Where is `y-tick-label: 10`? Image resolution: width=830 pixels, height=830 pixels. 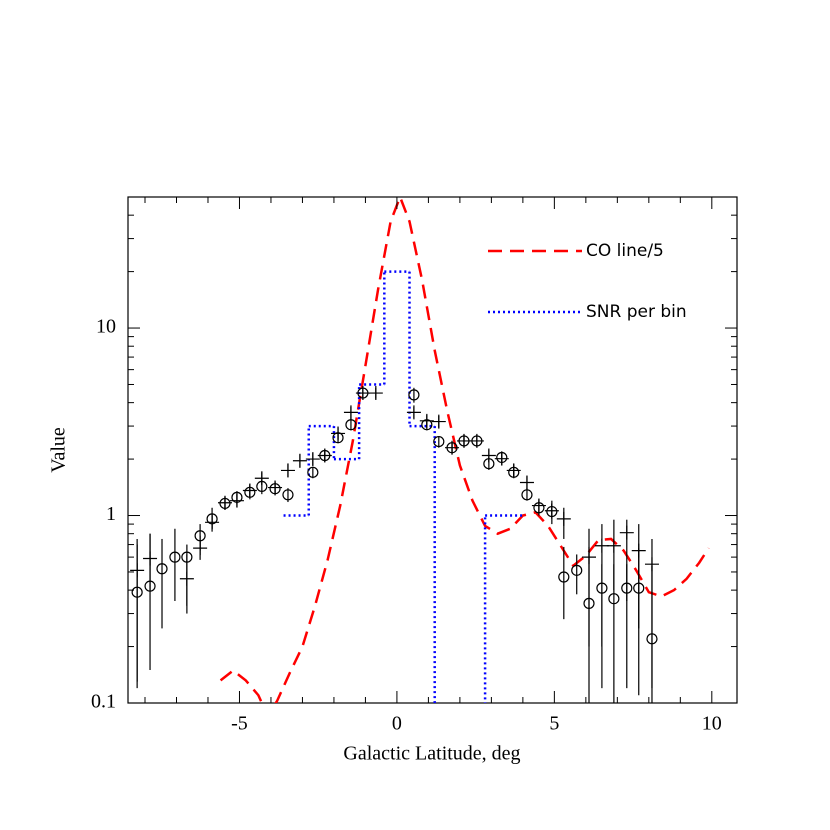 y-tick-label: 10 is located at coordinates (106, 327).